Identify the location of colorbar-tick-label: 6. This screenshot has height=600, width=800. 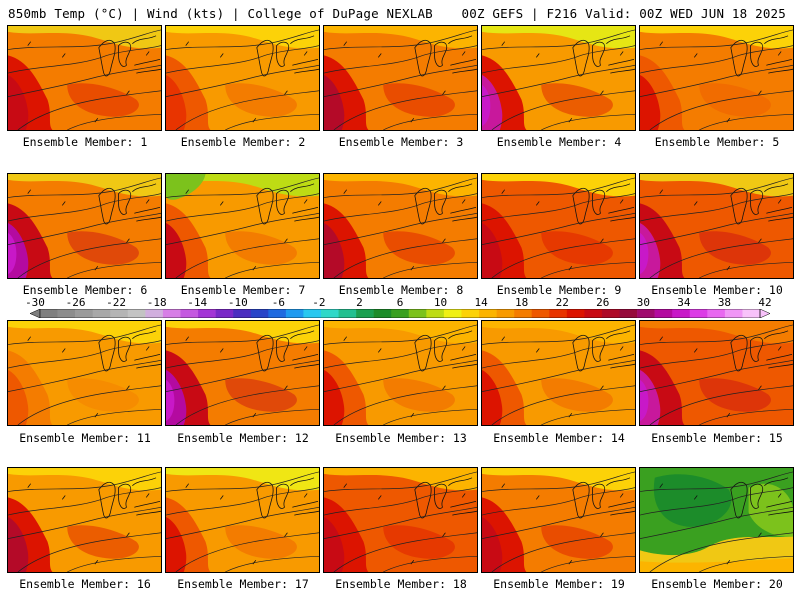
(400, 302).